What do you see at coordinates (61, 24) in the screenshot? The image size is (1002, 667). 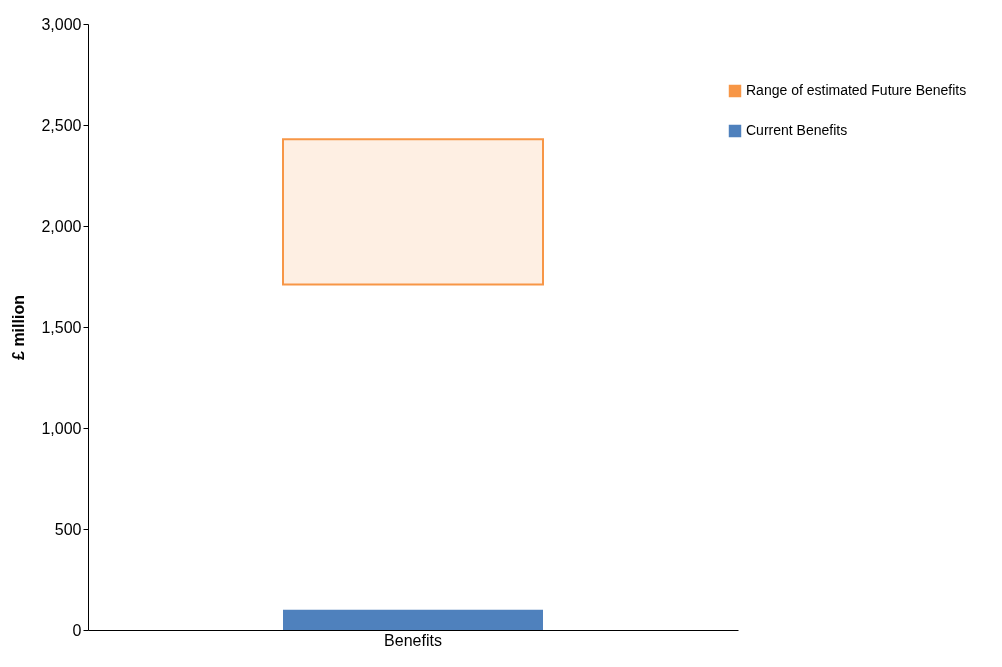 I see `y-tick-label: 3,000` at bounding box center [61, 24].